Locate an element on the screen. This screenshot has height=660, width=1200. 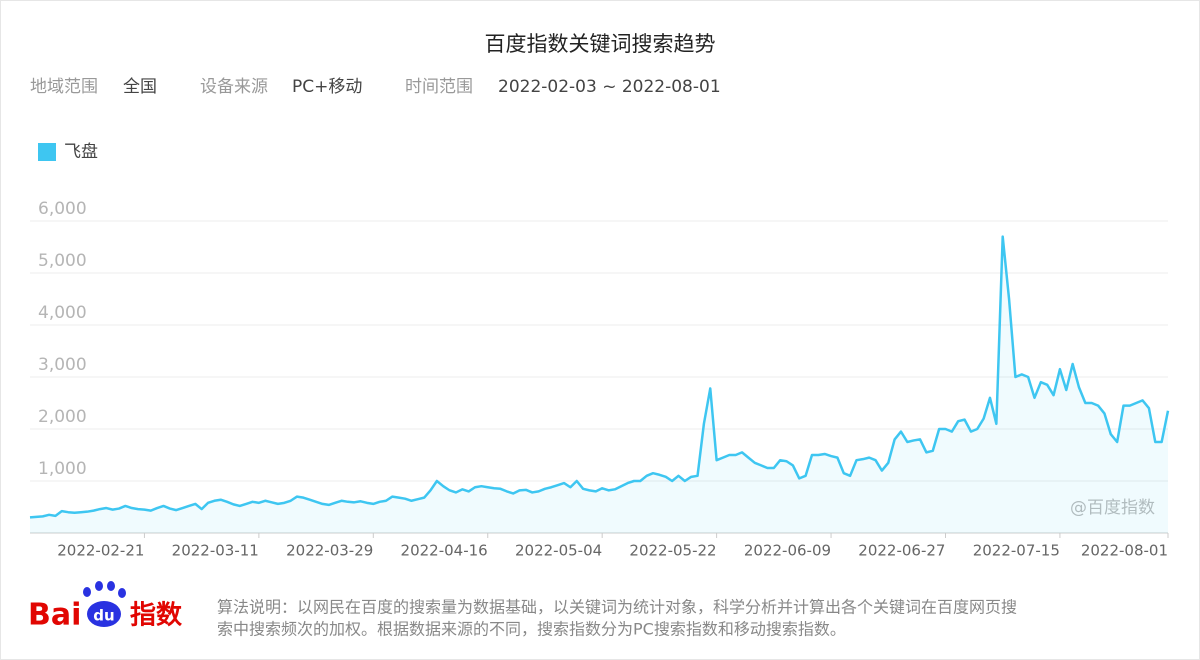
x-tick-label: 2022-03-29 is located at coordinates (329, 551).